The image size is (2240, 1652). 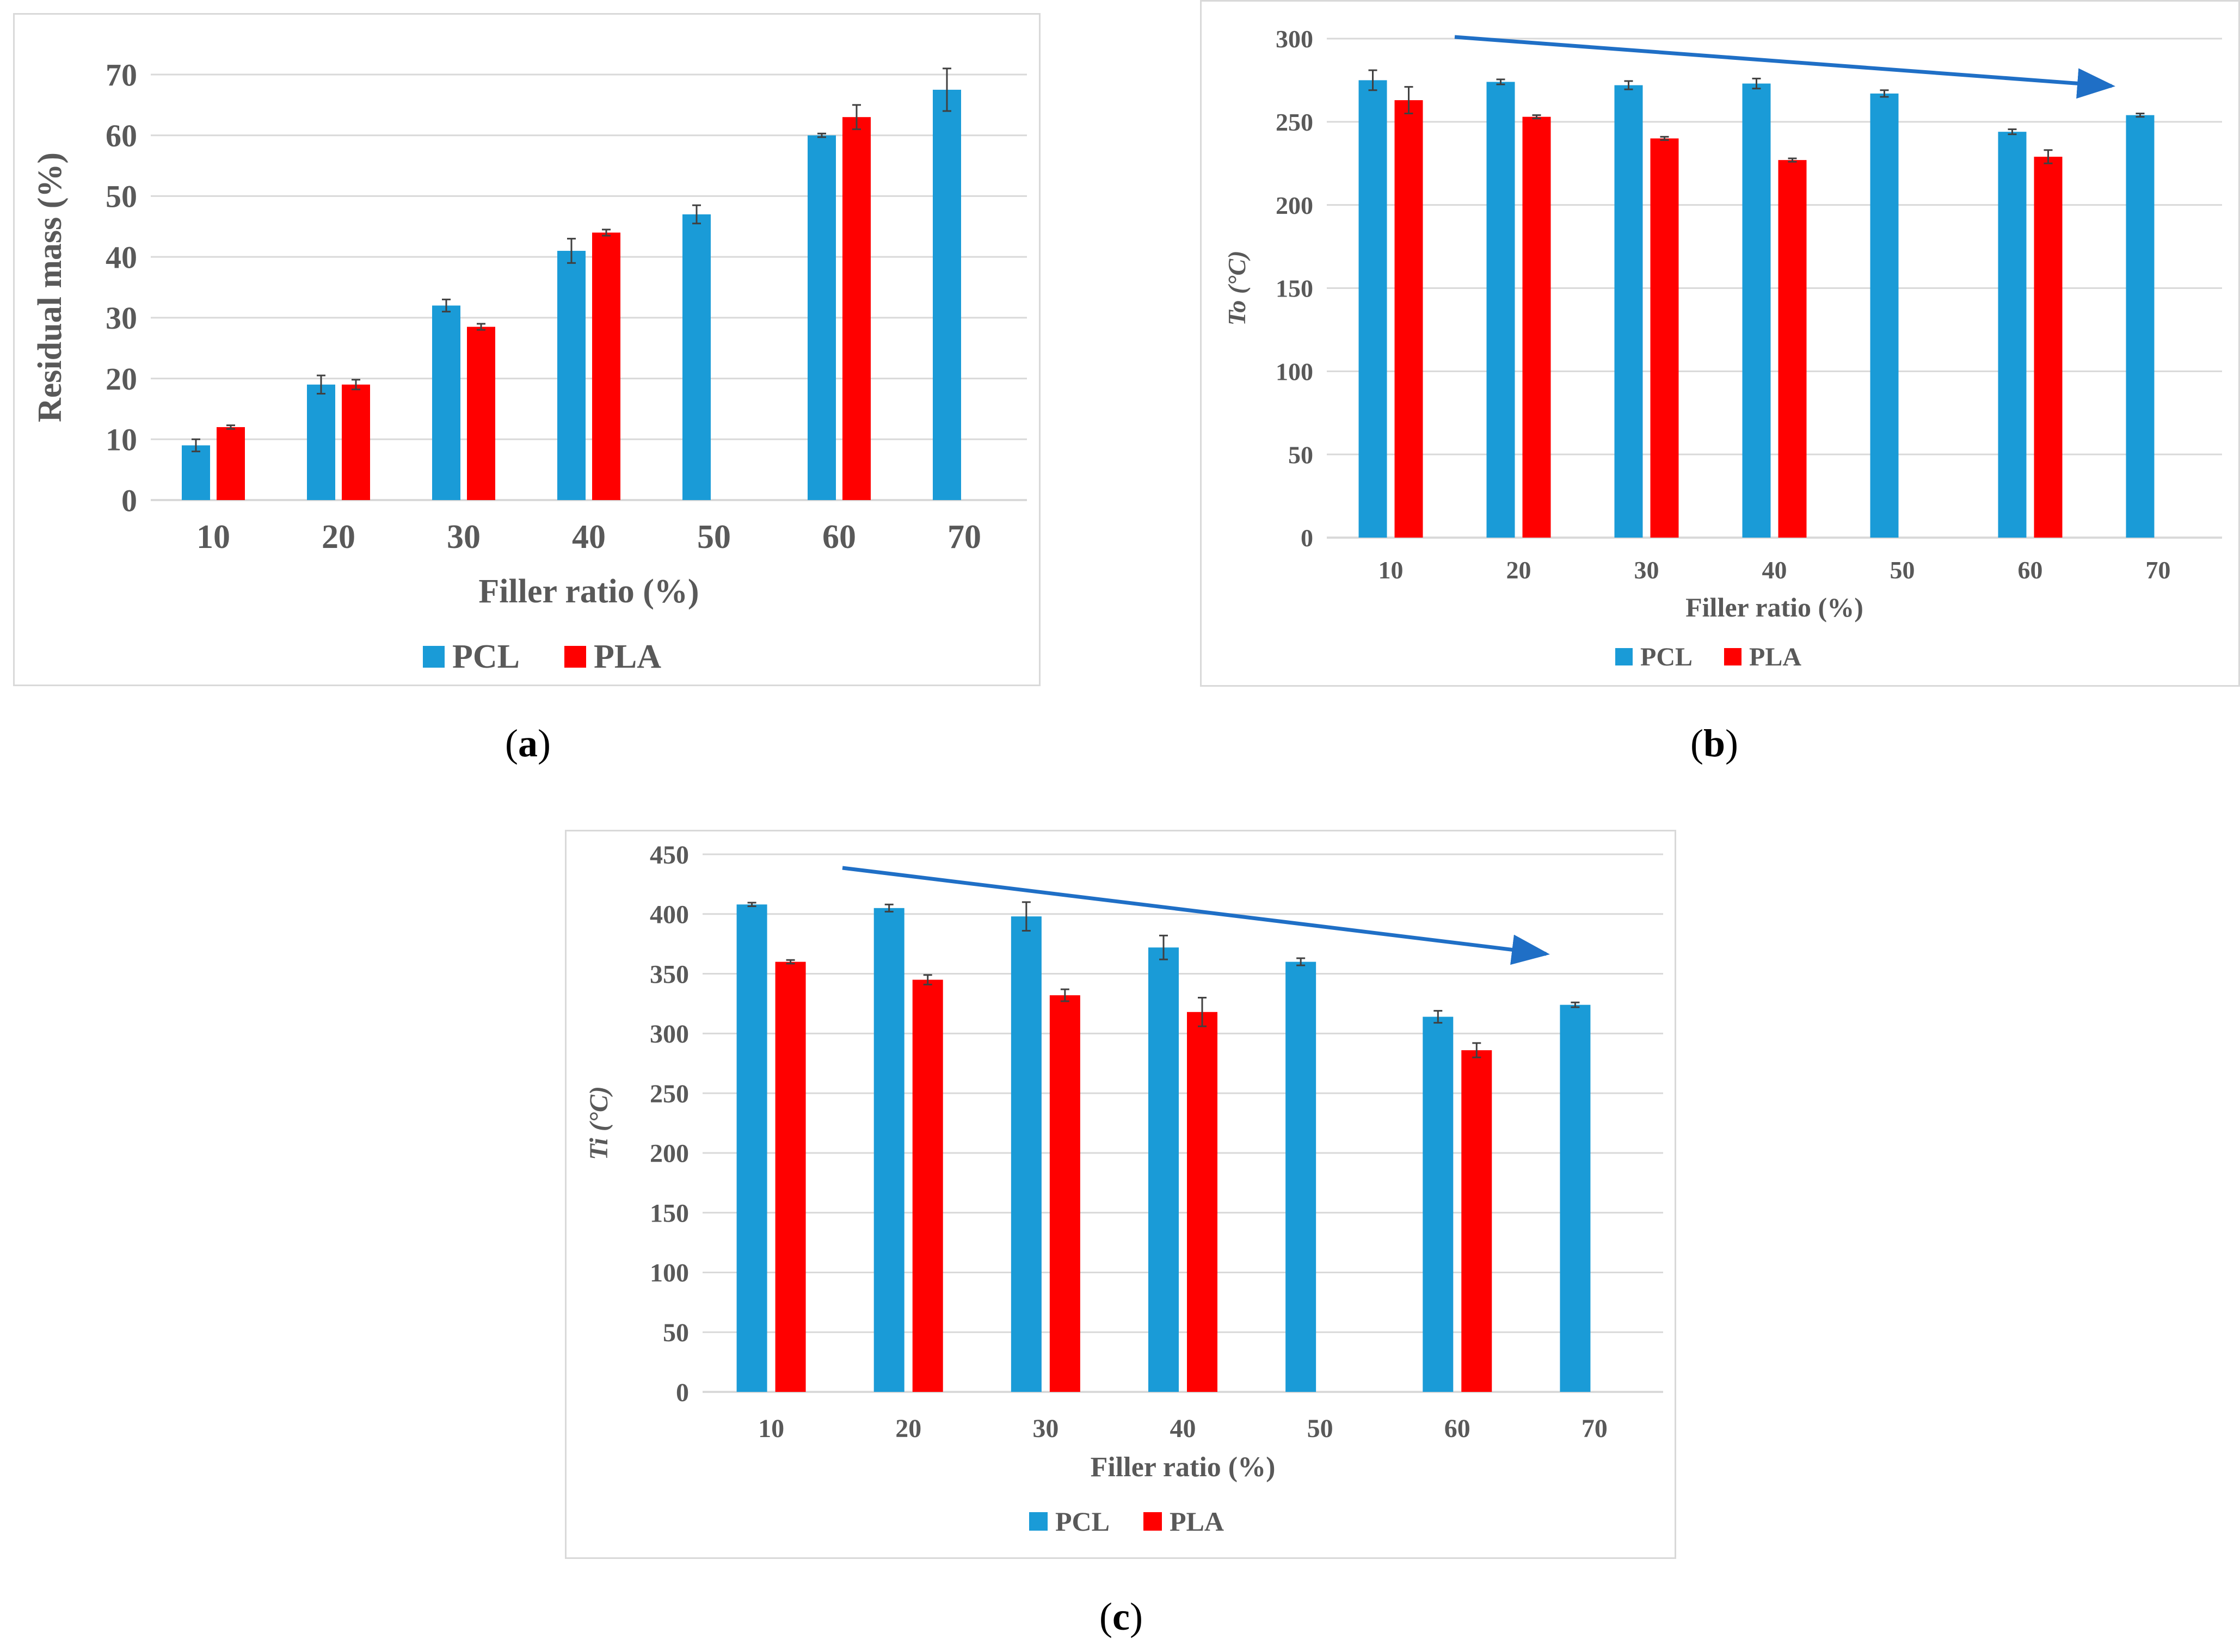 I want to click on y-tick-label: 40, so click(x=122, y=257).